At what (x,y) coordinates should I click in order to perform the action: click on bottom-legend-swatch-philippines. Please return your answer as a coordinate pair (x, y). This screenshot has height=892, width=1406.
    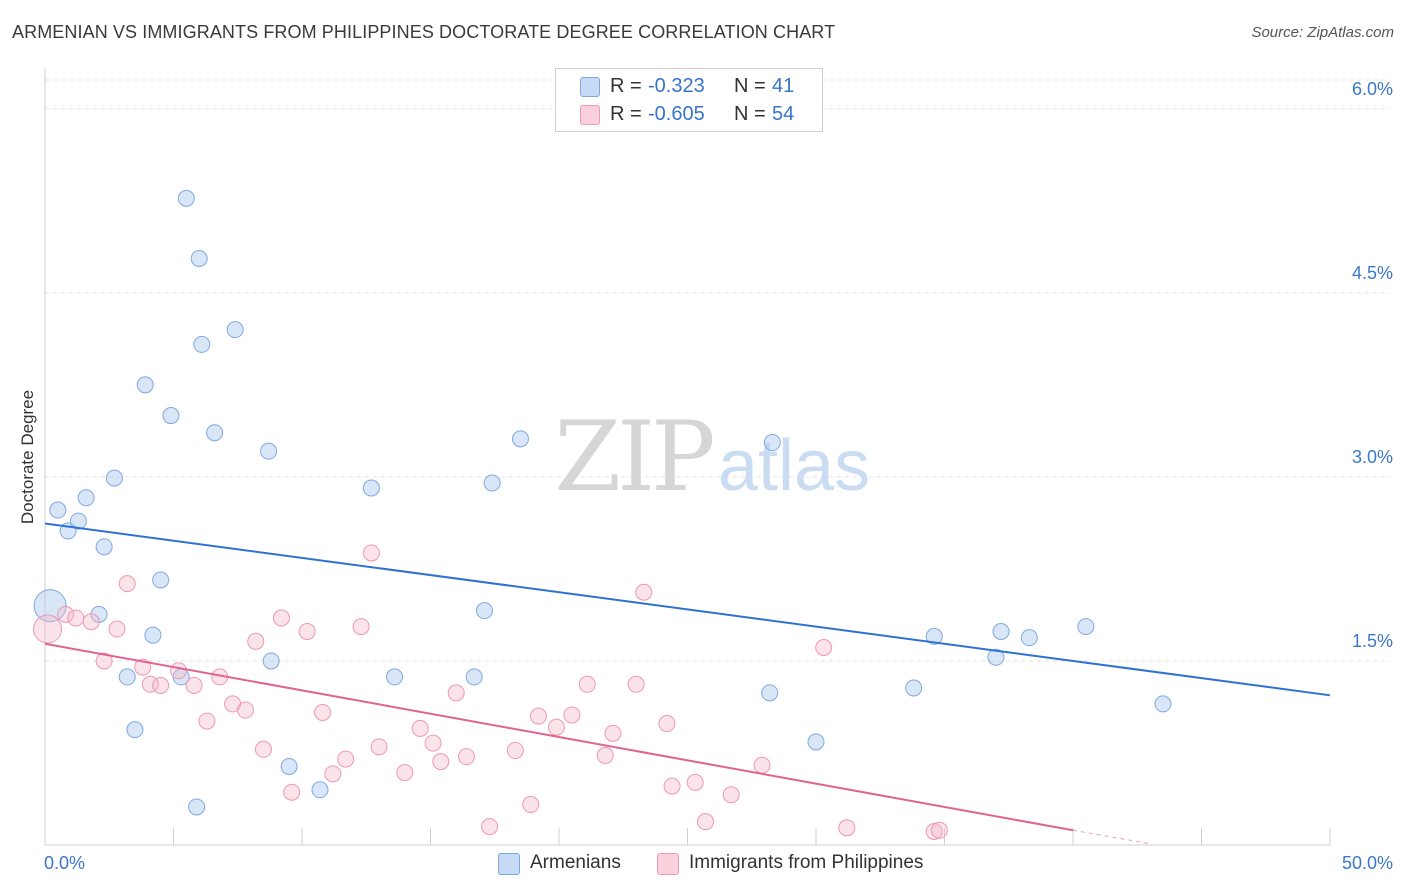
    Looking at the image, I should click on (668, 864).